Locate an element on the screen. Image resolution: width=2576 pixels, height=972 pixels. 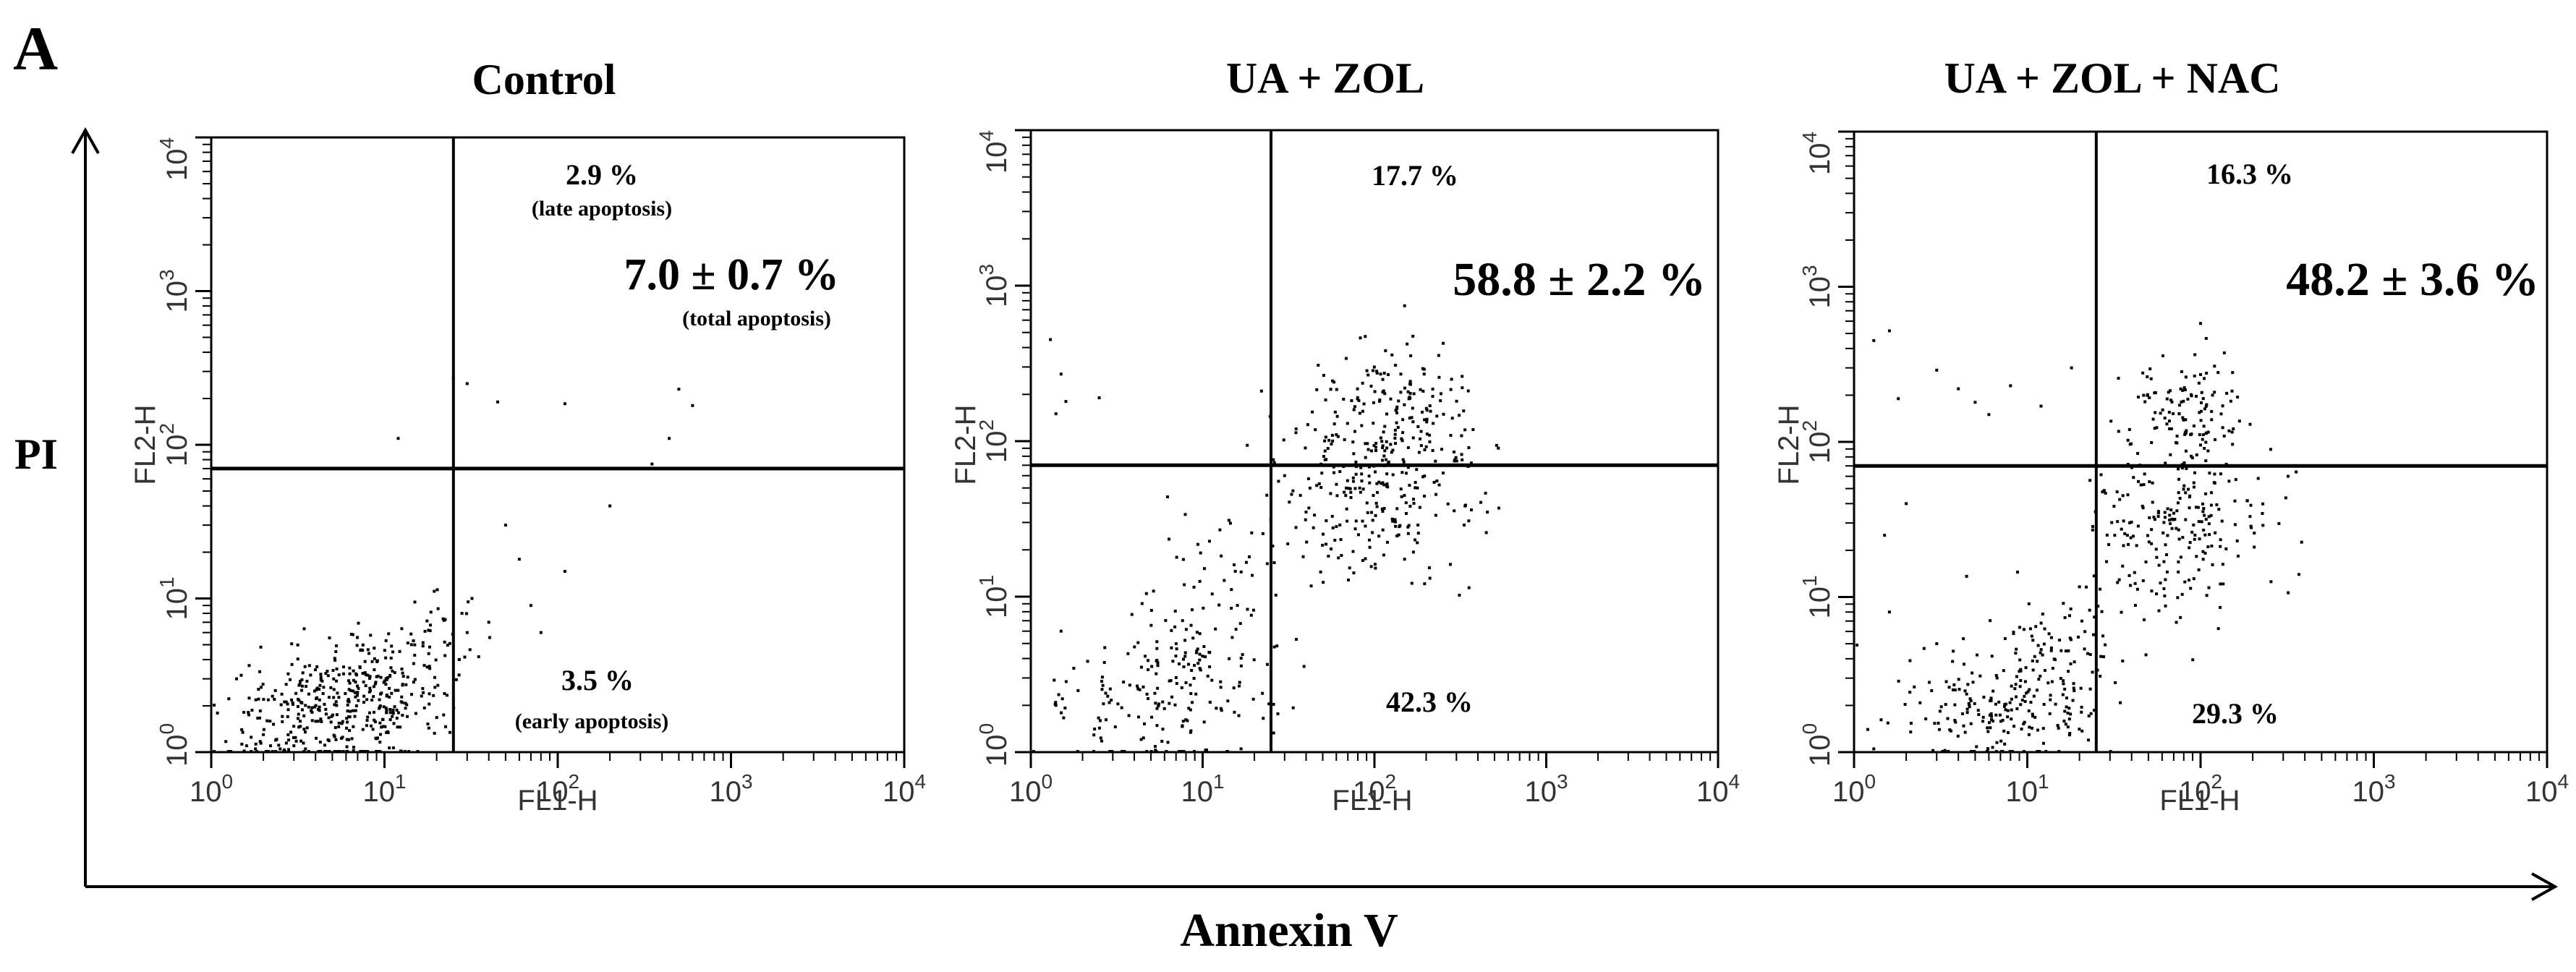
y-tick-label: 102 is located at coordinates (174, 444).